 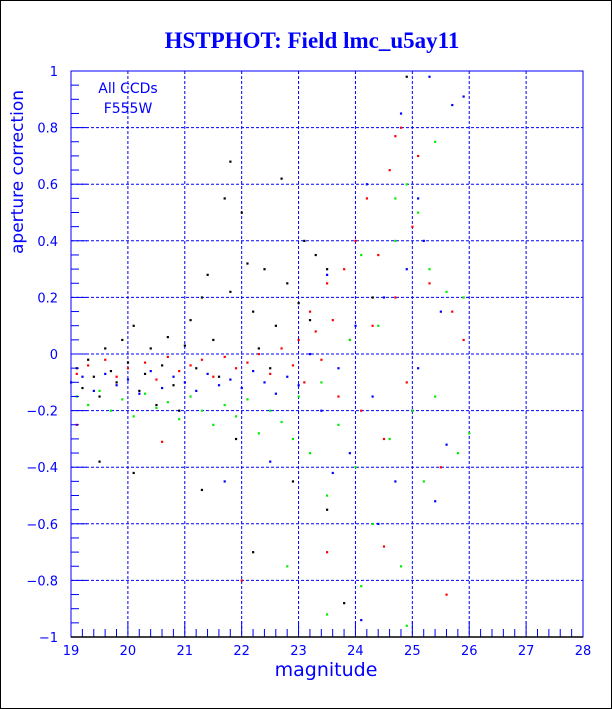 I want to click on x-tick-label: 28, so click(x=583, y=651).